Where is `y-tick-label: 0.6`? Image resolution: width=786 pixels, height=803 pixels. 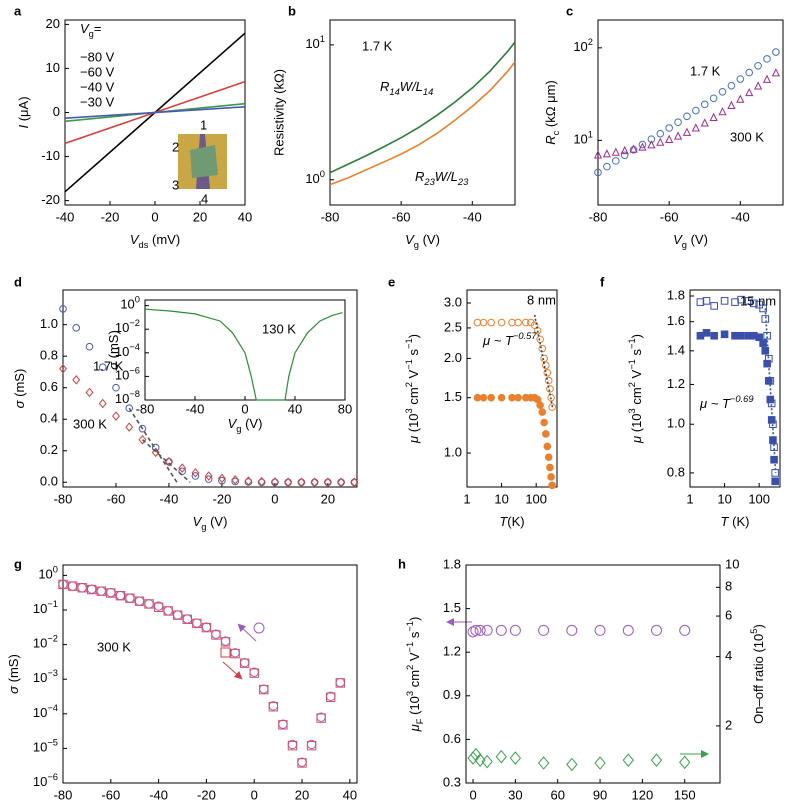 y-tick-label: 0.6 is located at coordinates (452, 738).